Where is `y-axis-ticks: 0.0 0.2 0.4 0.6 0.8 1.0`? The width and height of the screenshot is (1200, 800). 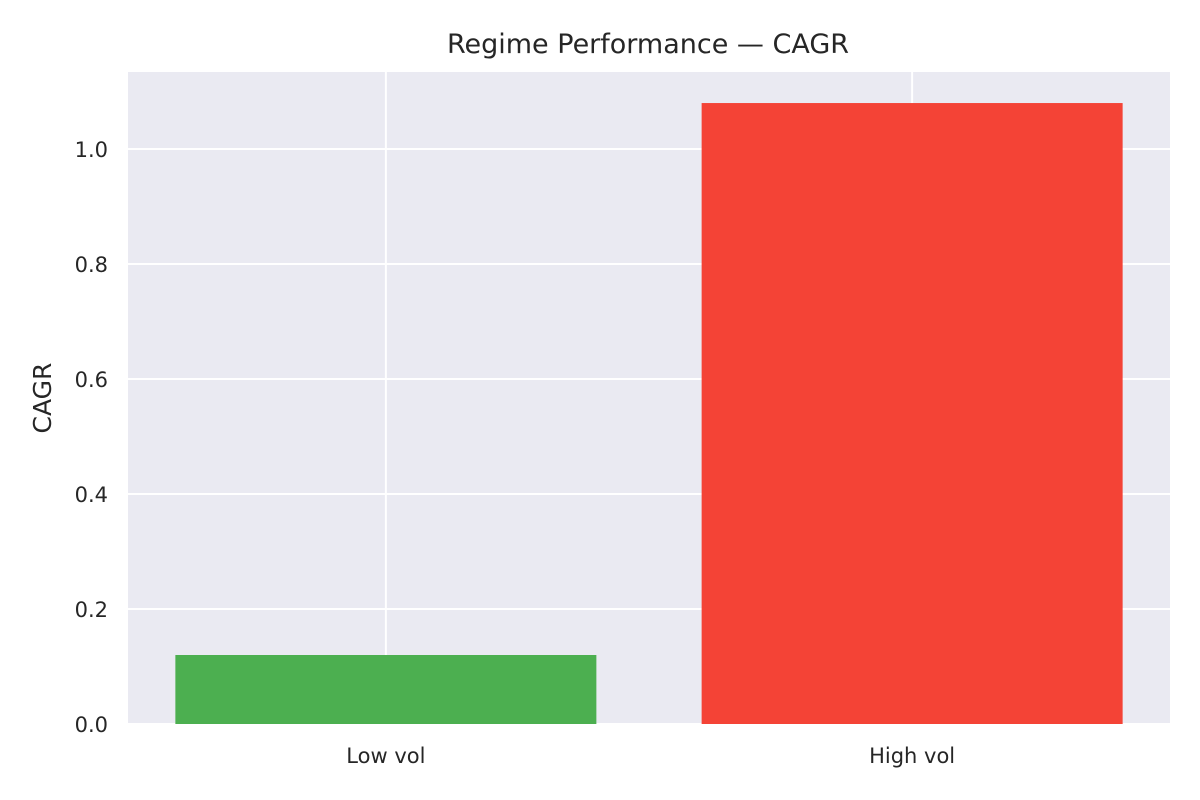
y-axis-ticks: 0.0 0.2 0.4 0.6 0.8 1.0 is located at coordinates (91, 437).